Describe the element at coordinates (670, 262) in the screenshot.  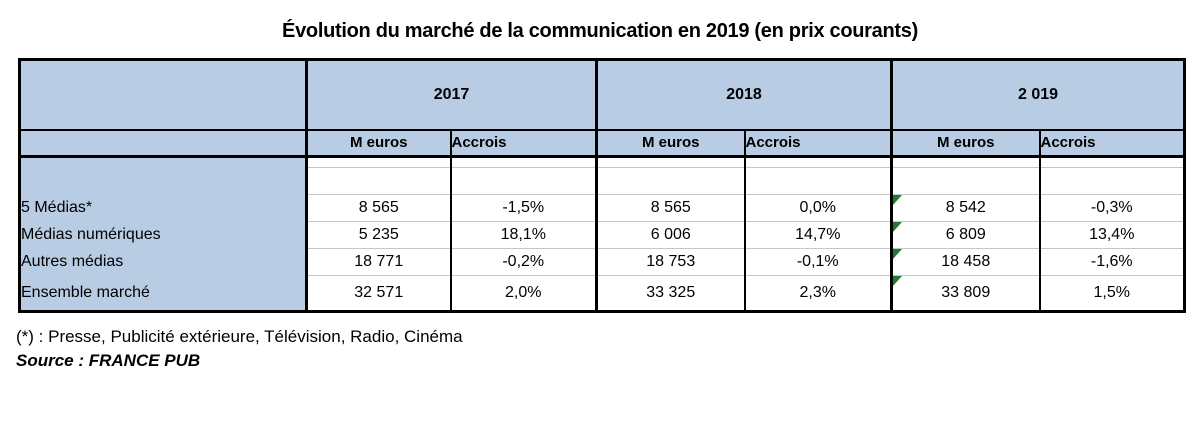
I see `value-meuros-2018: 18 753` at that location.